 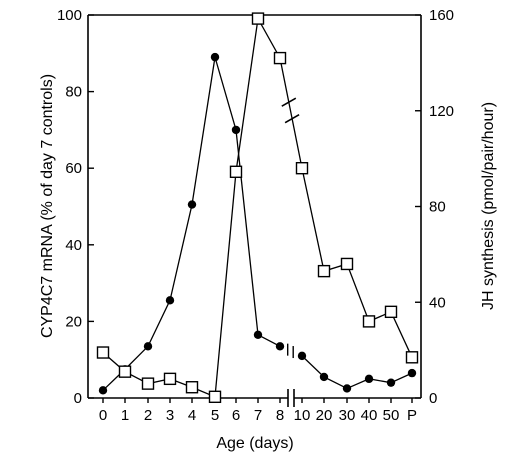 I want to click on x-tick-label: 3, so click(x=170, y=415).